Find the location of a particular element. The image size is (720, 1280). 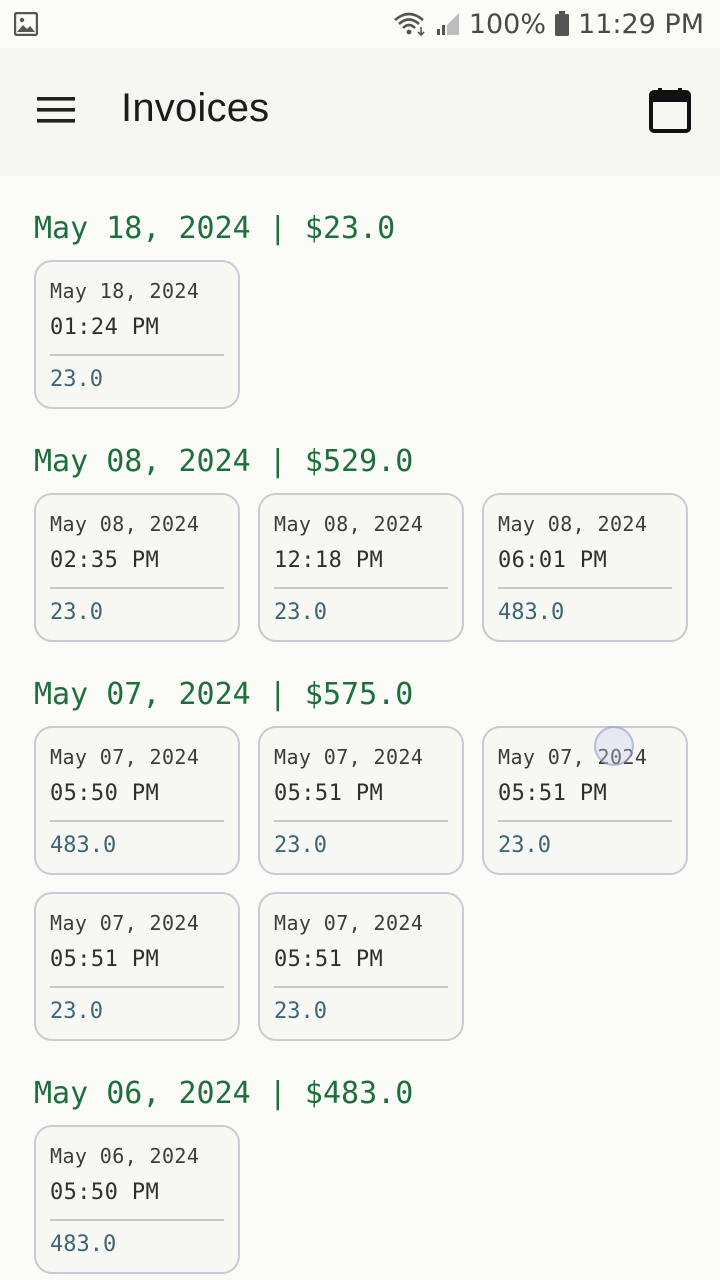

invoice-card: May 08, 2024 06:01 PM 483.0 is located at coordinates (585, 567).